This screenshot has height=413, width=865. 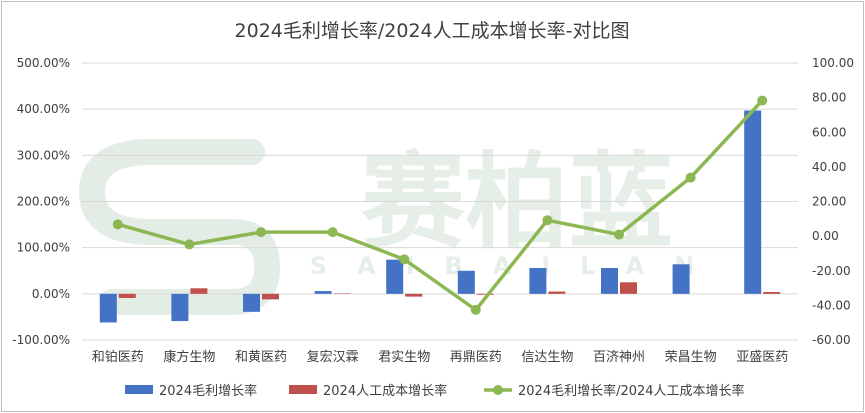 I want to click on left-tick-label: 0.00%, so click(x=51, y=294).